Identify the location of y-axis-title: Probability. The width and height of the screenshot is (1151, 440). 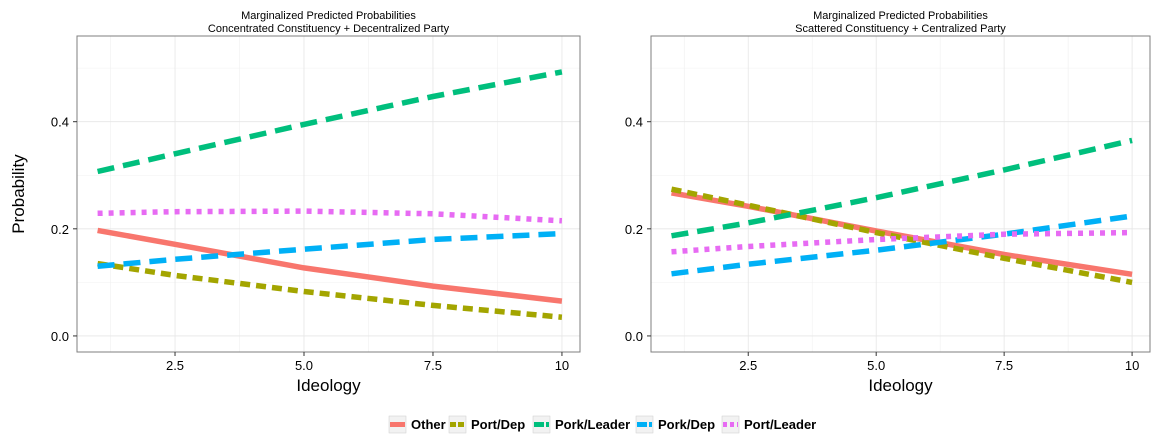
(18, 194).